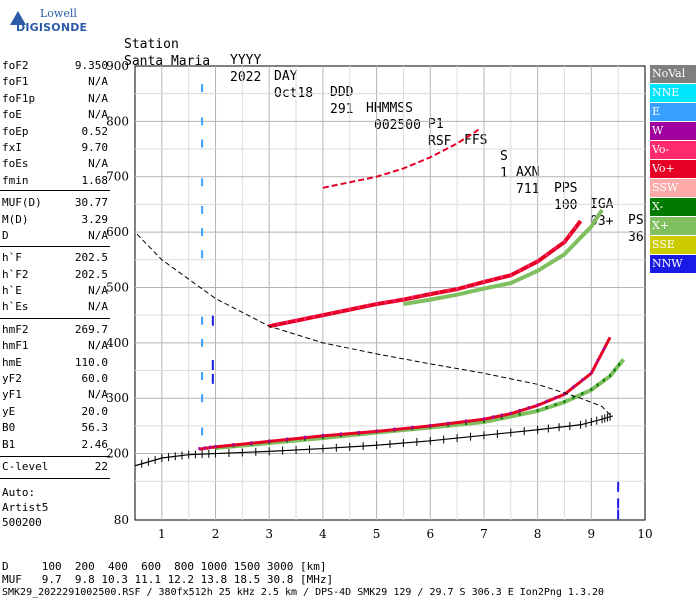 This screenshot has width=700, height=600. Describe the element at coordinates (46, 21) in the screenshot. I see `lowell-digisonde-logo: Lowell DIGISONDE` at that location.